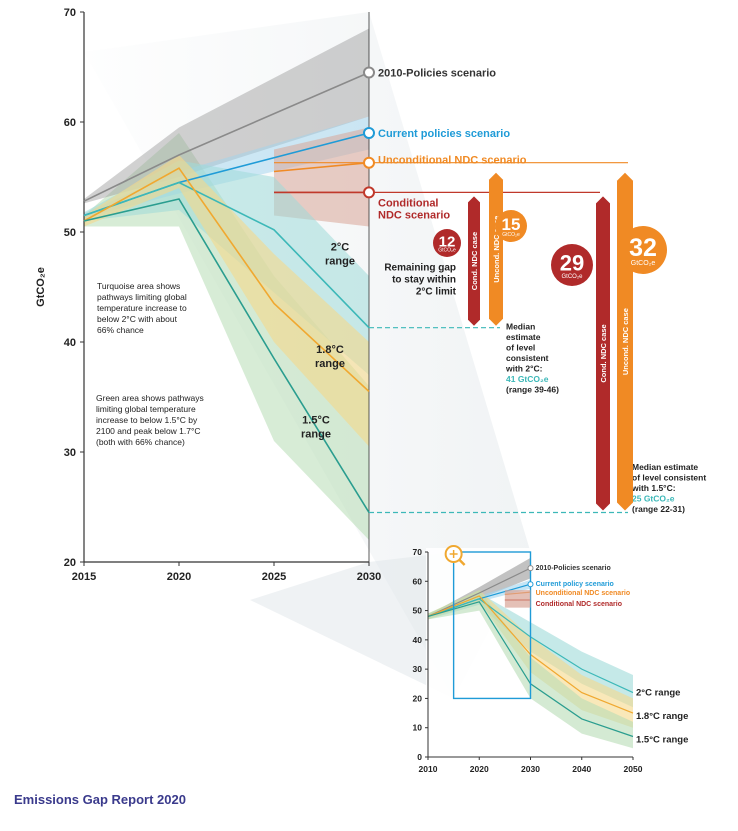 The width and height of the screenshot is (738, 831). Describe the element at coordinates (340, 248) in the screenshot. I see `range-label: 2°C` at that location.